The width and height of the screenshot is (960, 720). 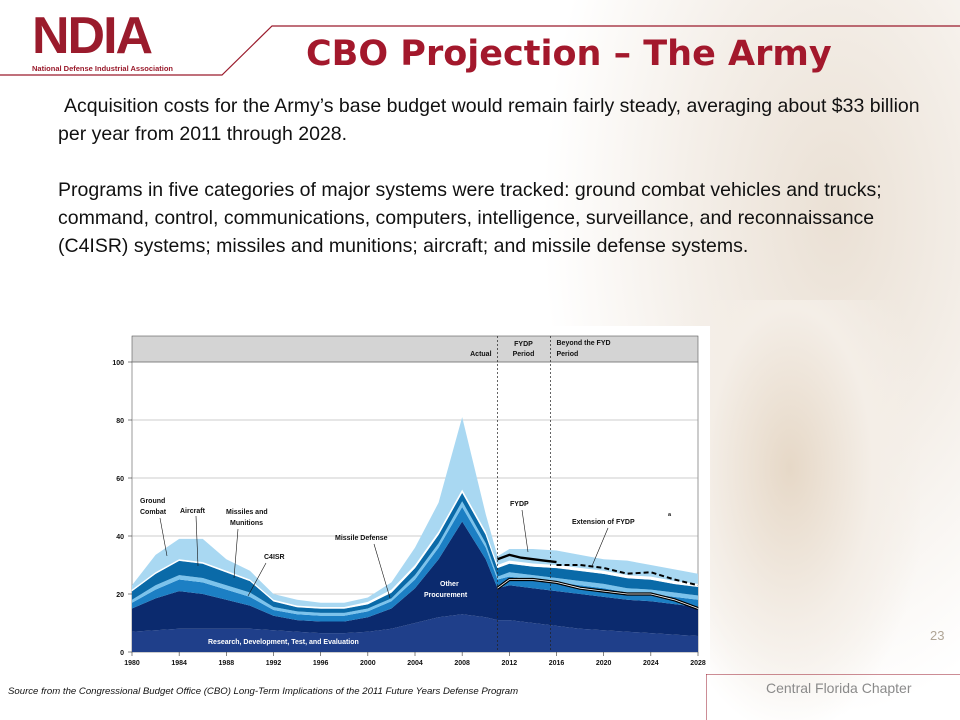 I want to click on annotation-c4isr-leader, so click(x=257, y=579).